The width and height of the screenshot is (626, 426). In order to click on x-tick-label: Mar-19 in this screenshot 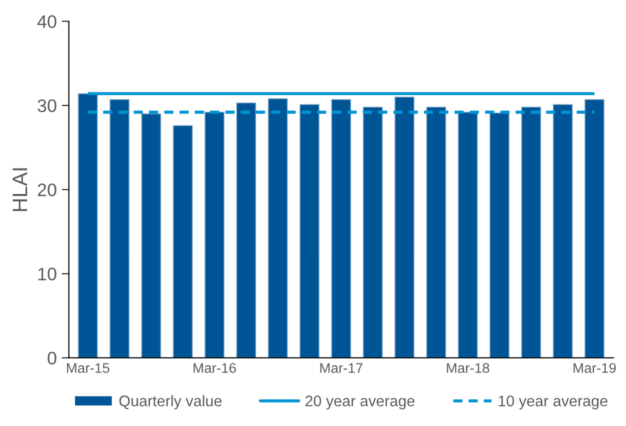, I will do `click(595, 368)`.